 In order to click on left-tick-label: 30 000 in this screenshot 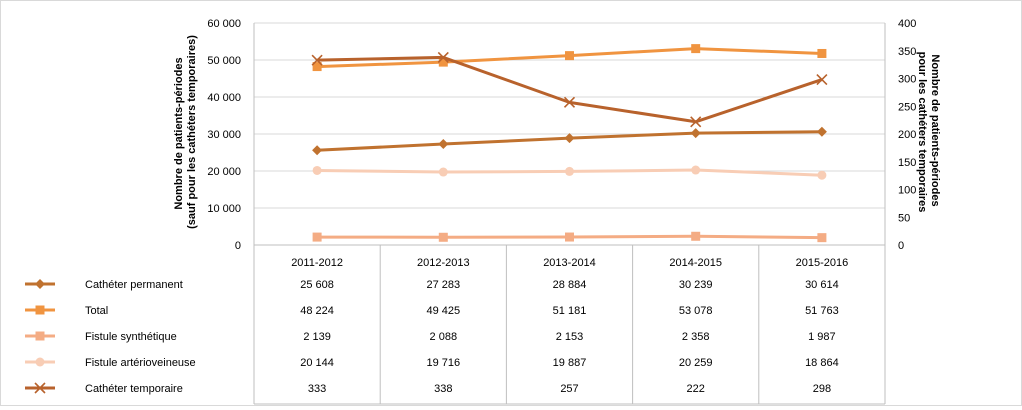, I will do `click(224, 135)`.